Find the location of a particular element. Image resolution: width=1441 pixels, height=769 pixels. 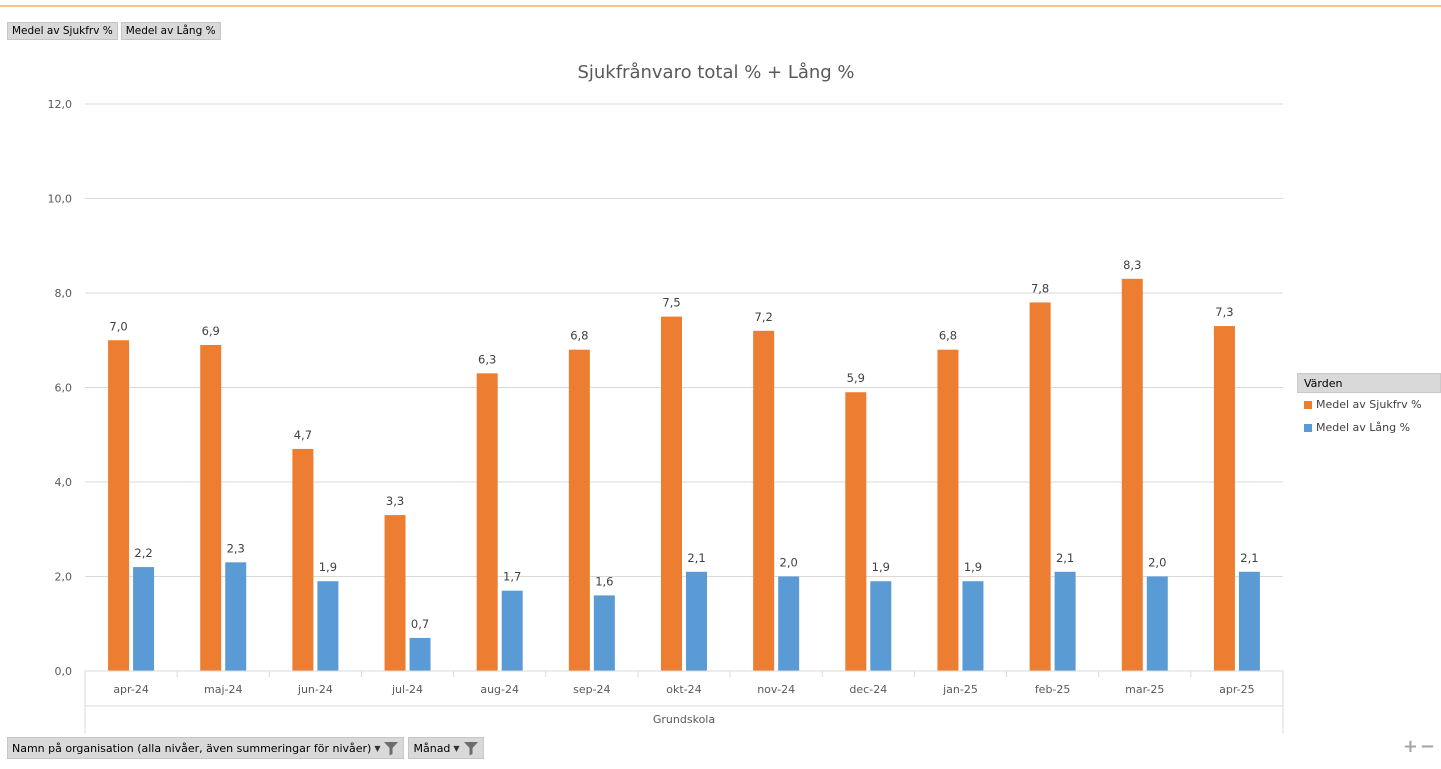

x-tick-label: jul-24 is located at coordinates (407, 689).